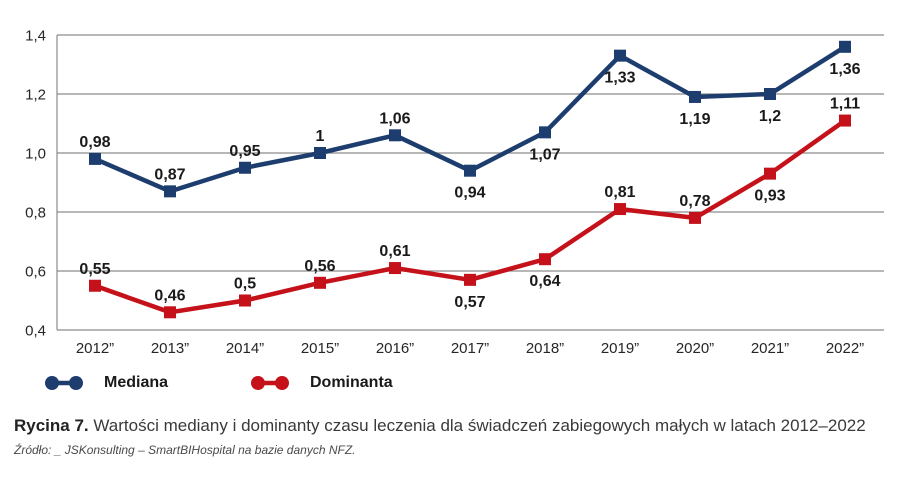 The height and width of the screenshot is (477, 900). Describe the element at coordinates (351, 382) in the screenshot. I see `legend-label-dominanta: Dominanta` at that location.